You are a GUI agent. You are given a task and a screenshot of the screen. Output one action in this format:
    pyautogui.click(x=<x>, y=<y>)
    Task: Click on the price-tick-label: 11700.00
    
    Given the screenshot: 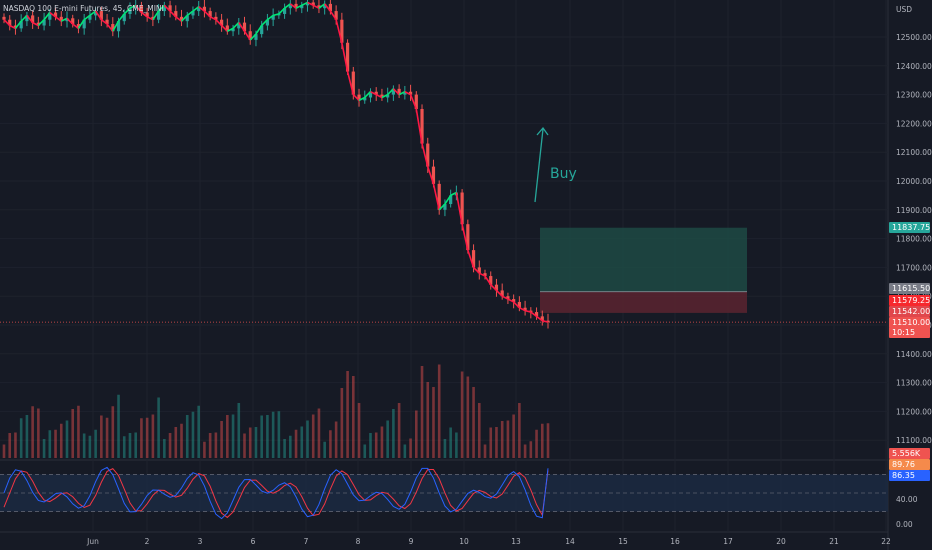 What is the action you would take?
    pyautogui.click(x=914, y=267)
    